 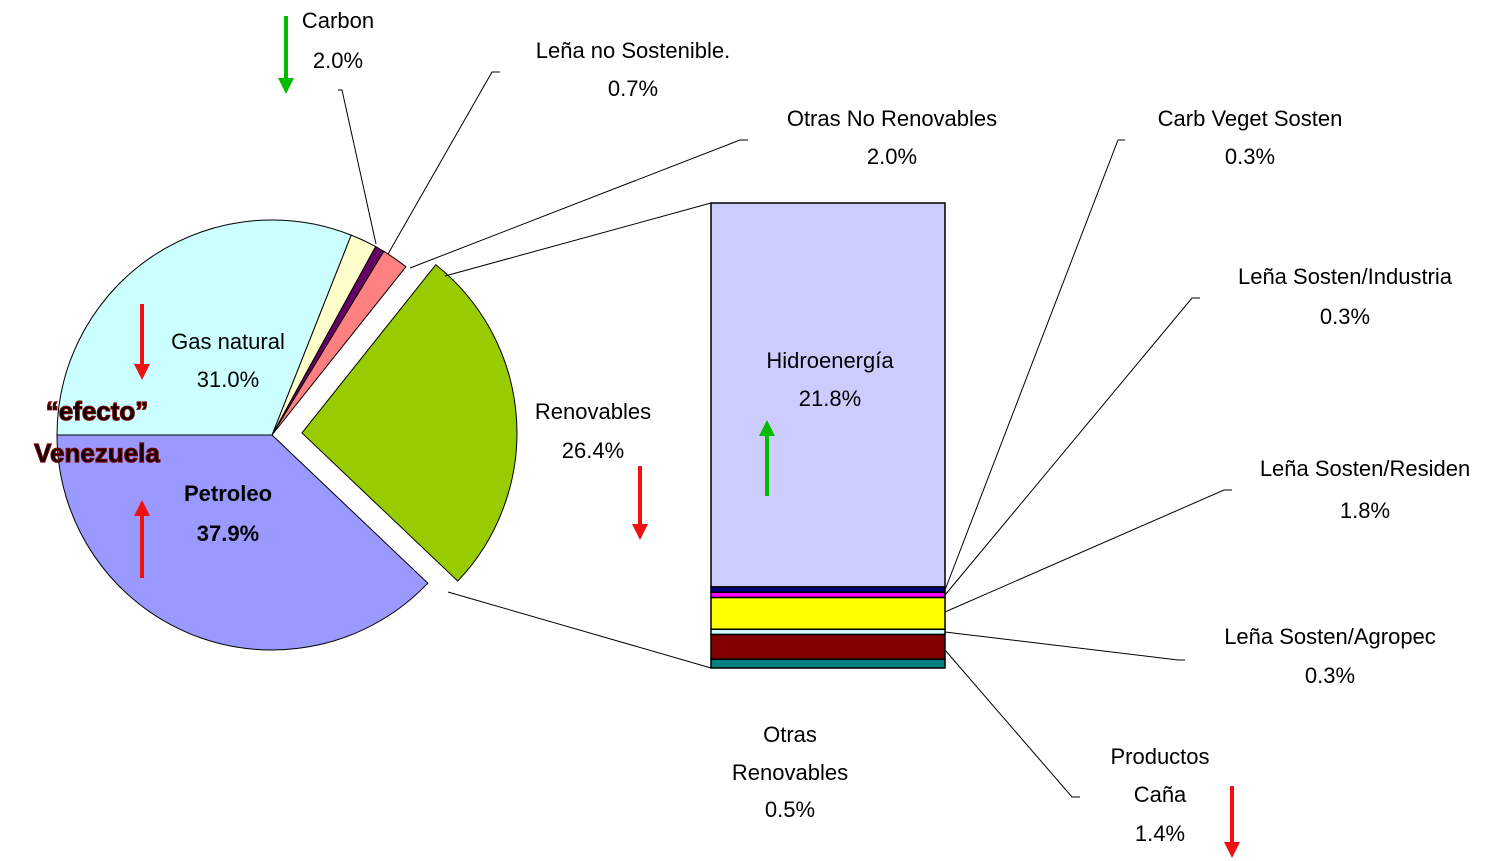 I want to click on segment-label: Leña Sosten/Agropec, so click(x=1330, y=636).